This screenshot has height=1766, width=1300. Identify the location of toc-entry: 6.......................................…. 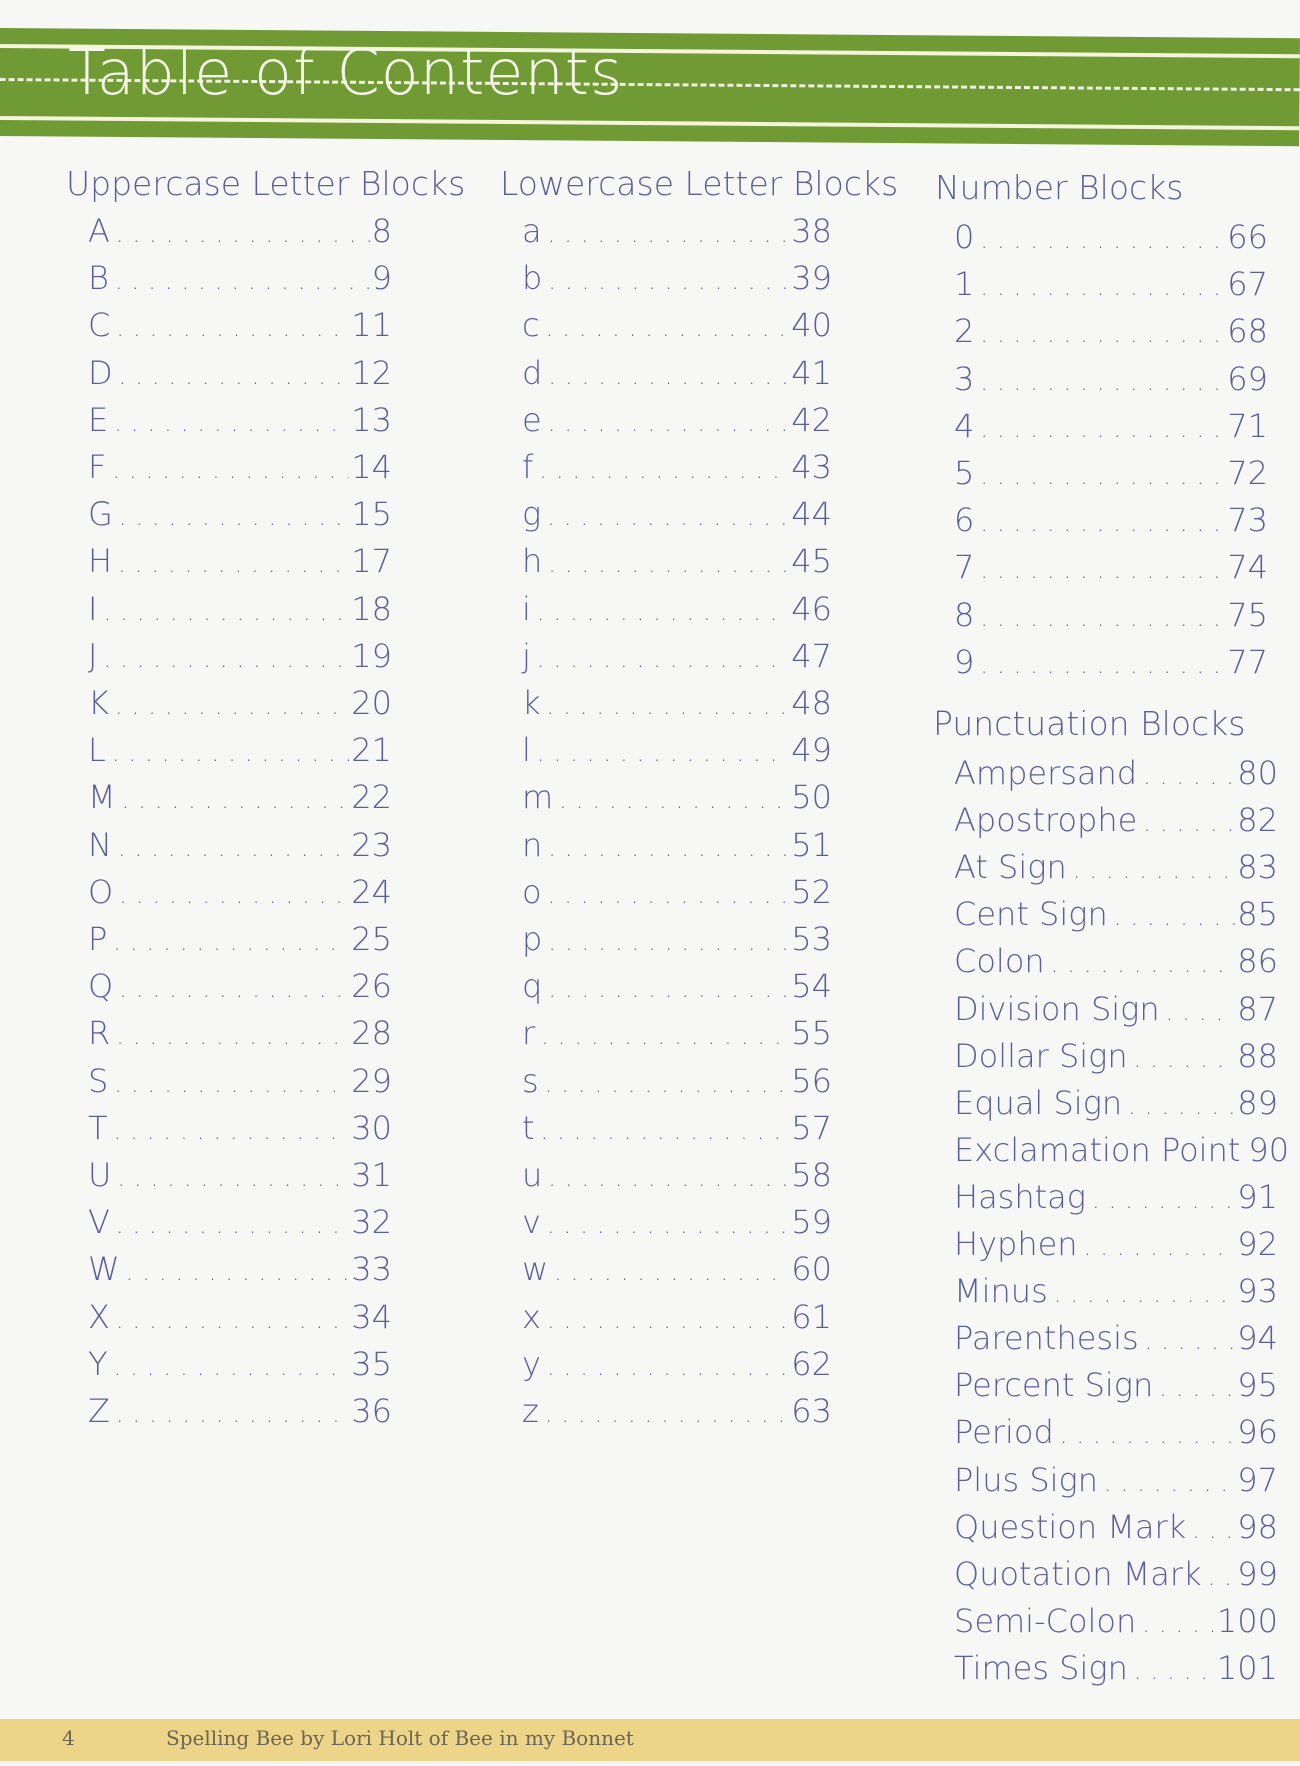
(1111, 524).